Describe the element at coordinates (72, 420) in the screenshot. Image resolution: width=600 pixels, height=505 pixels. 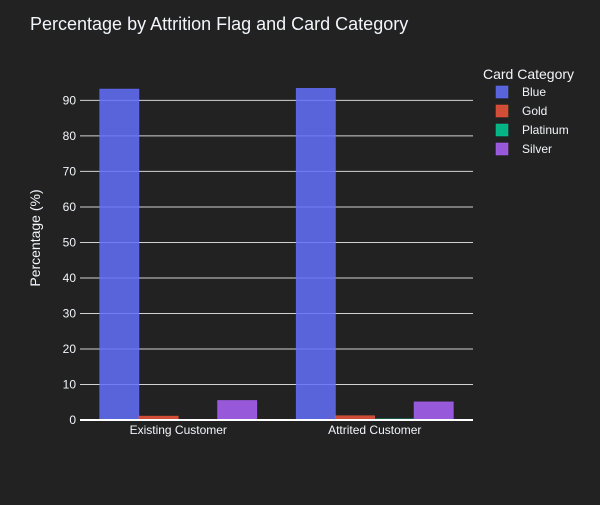
I see `y-tick-label: 0` at that location.